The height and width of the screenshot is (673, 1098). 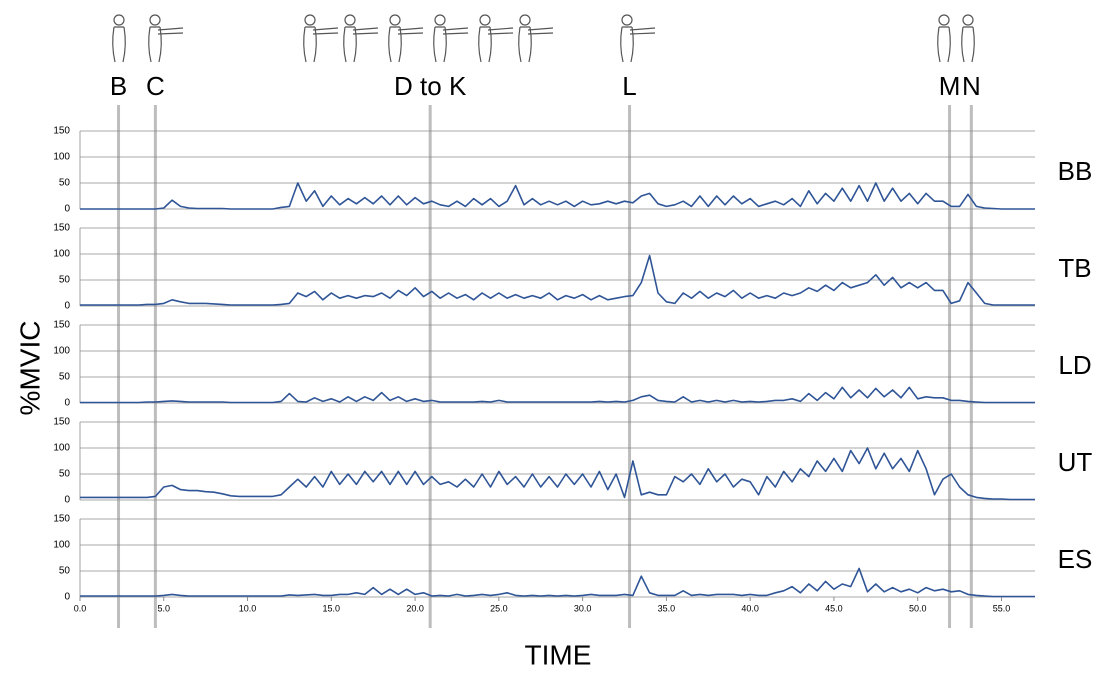 What do you see at coordinates (164, 608) in the screenshot?
I see `x-tick-label: 5.0` at bounding box center [164, 608].